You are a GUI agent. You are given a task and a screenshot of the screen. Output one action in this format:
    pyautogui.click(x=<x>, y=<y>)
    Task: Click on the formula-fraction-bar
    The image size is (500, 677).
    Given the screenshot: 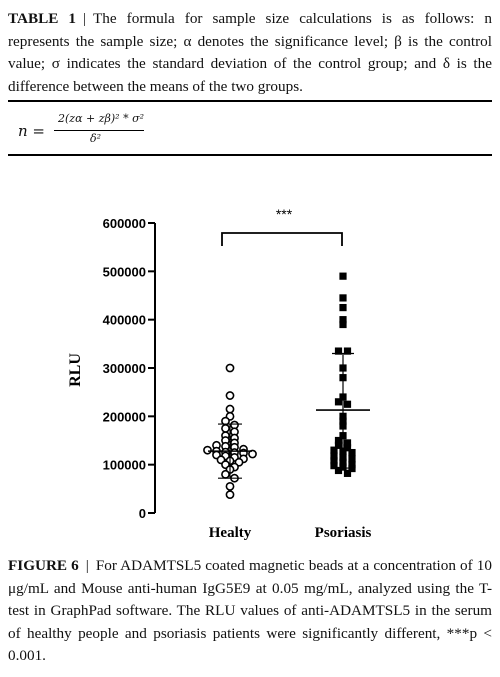 What is the action you would take?
    pyautogui.click(x=99, y=130)
    